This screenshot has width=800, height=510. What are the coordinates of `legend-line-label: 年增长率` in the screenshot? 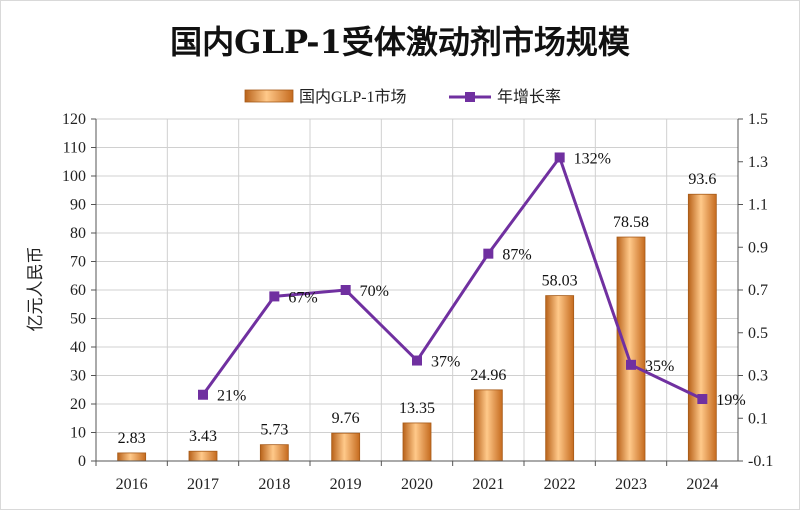 It's located at (529, 97).